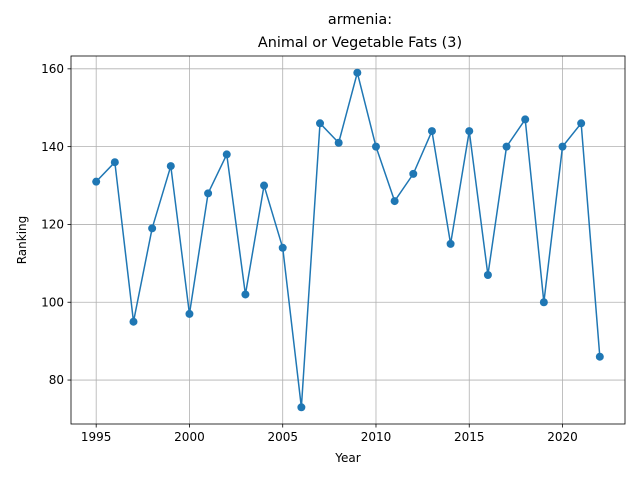  Describe the element at coordinates (56, 380) in the screenshot. I see `y-tick-label: 80` at that location.